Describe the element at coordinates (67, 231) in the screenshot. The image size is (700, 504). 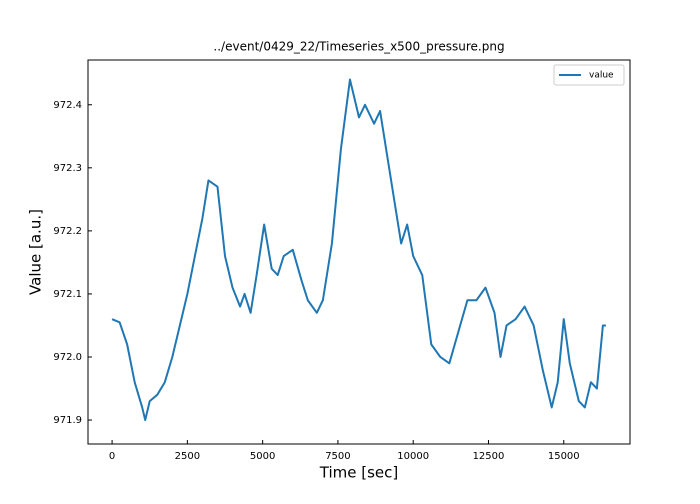
I see `y-tick-label: 972.2` at that location.